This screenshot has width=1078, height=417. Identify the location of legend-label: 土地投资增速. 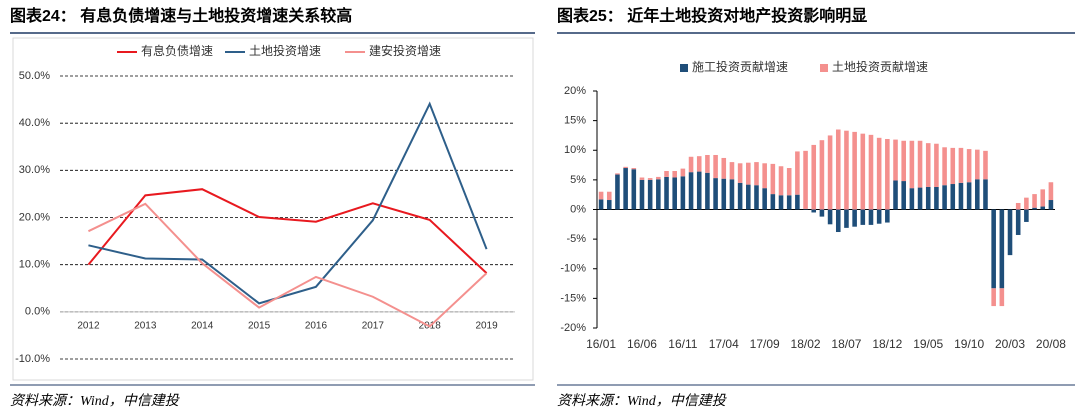
(285, 50).